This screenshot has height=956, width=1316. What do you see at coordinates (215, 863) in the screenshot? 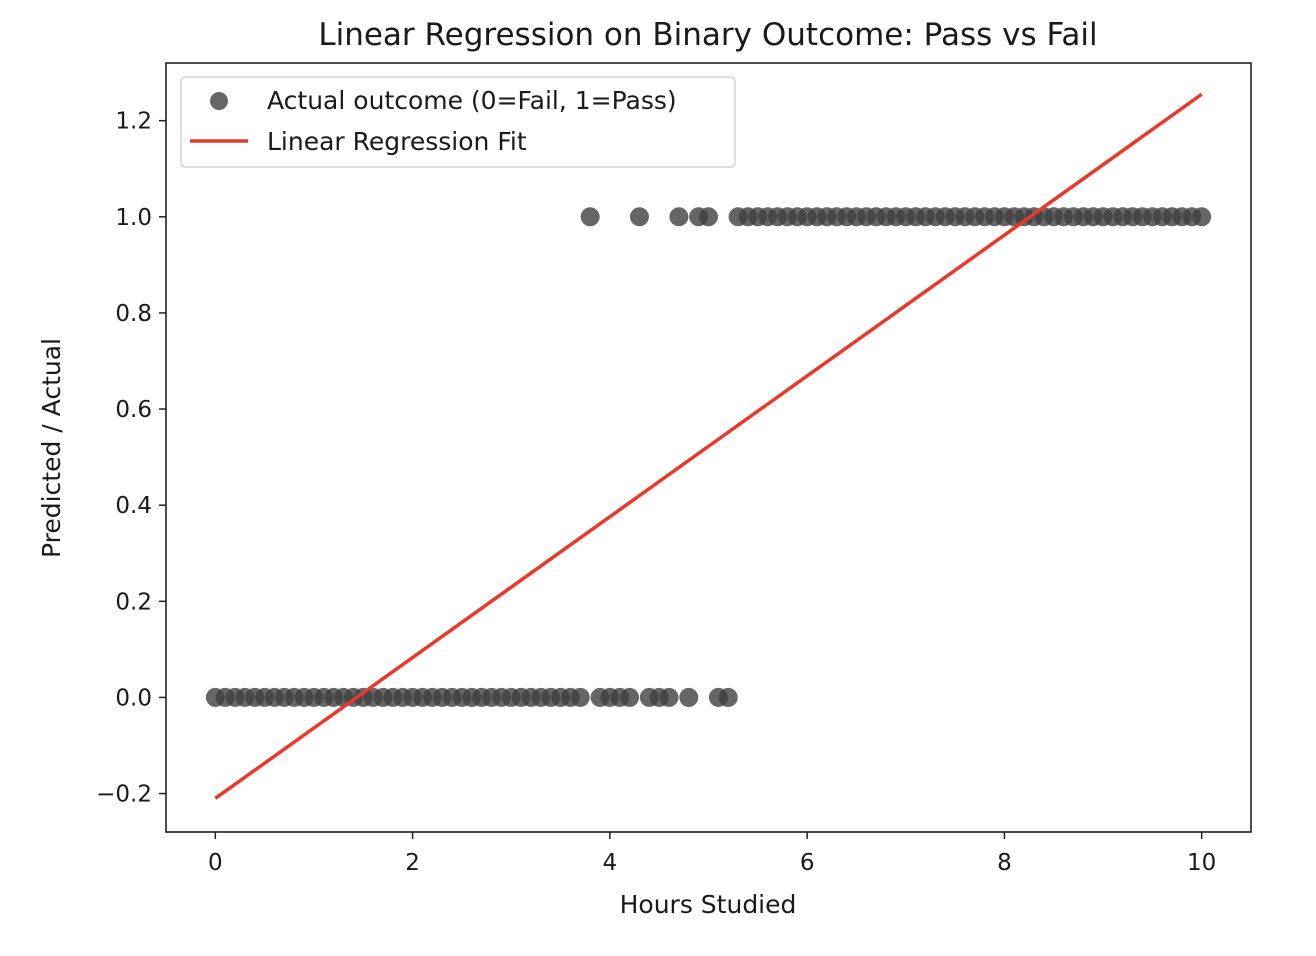
I see `x-tick-label: 0` at bounding box center [215, 863].